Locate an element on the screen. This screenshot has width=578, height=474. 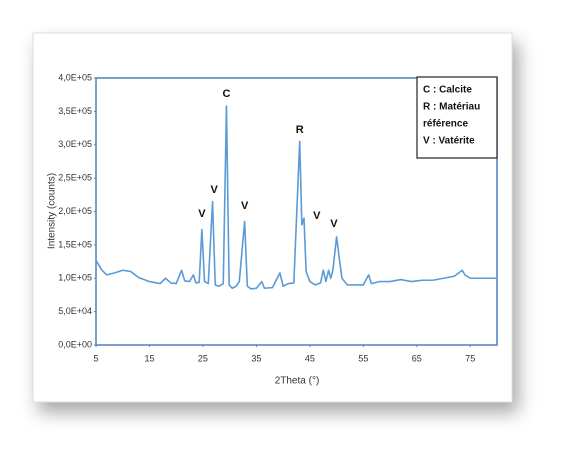
legend-text: référence is located at coordinates (445, 124).